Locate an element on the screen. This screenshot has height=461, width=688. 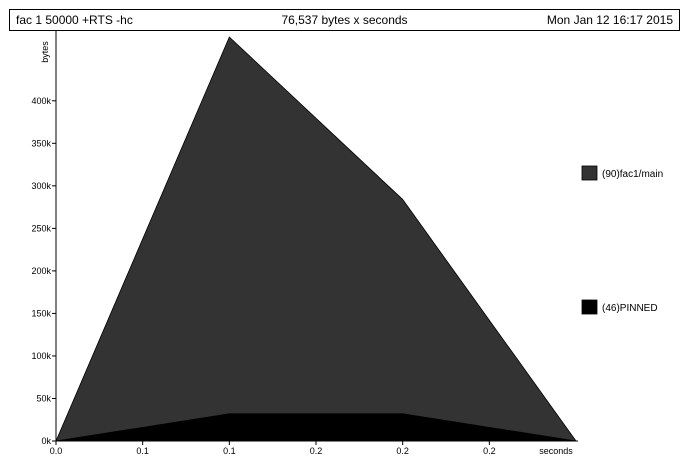
run-date: Mon Jan 12 16:17 2015 is located at coordinates (609, 20).